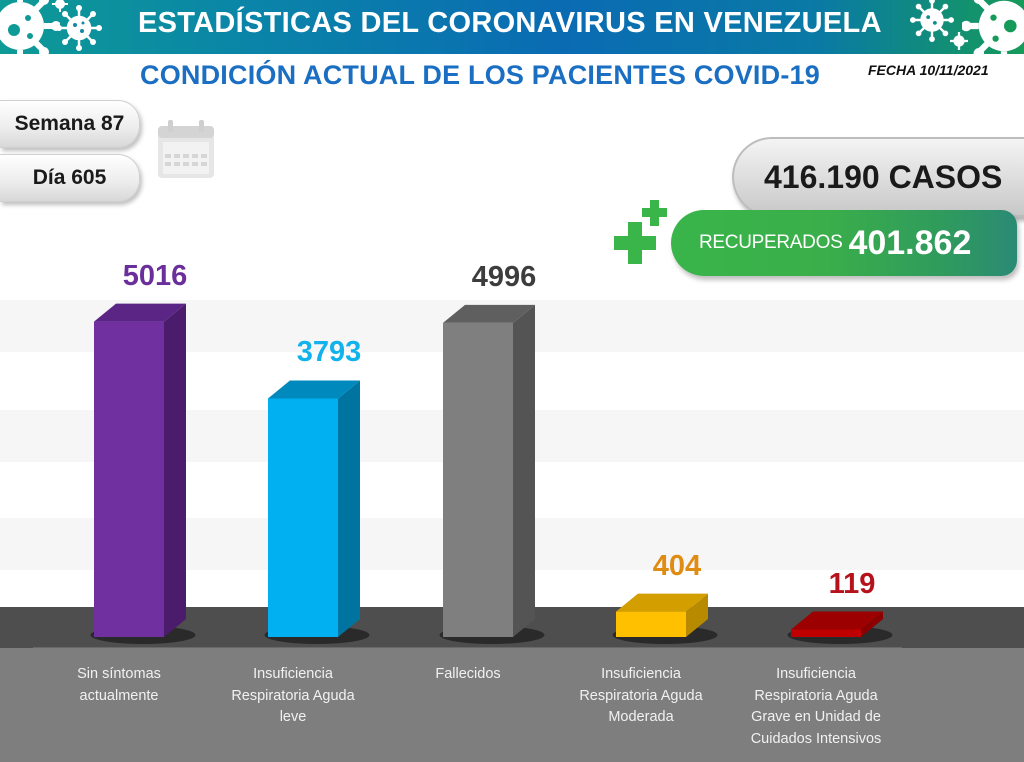 This screenshot has width=1024, height=762. What do you see at coordinates (883, 176) in the screenshot?
I see `total-cases-value: 416.190 CASOS` at bounding box center [883, 176].